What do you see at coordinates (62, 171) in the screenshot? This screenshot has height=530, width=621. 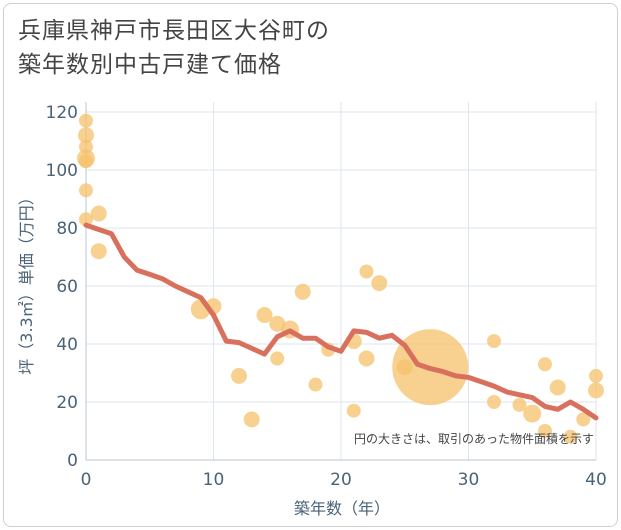 I see `y-tick-label: 100` at bounding box center [62, 171].